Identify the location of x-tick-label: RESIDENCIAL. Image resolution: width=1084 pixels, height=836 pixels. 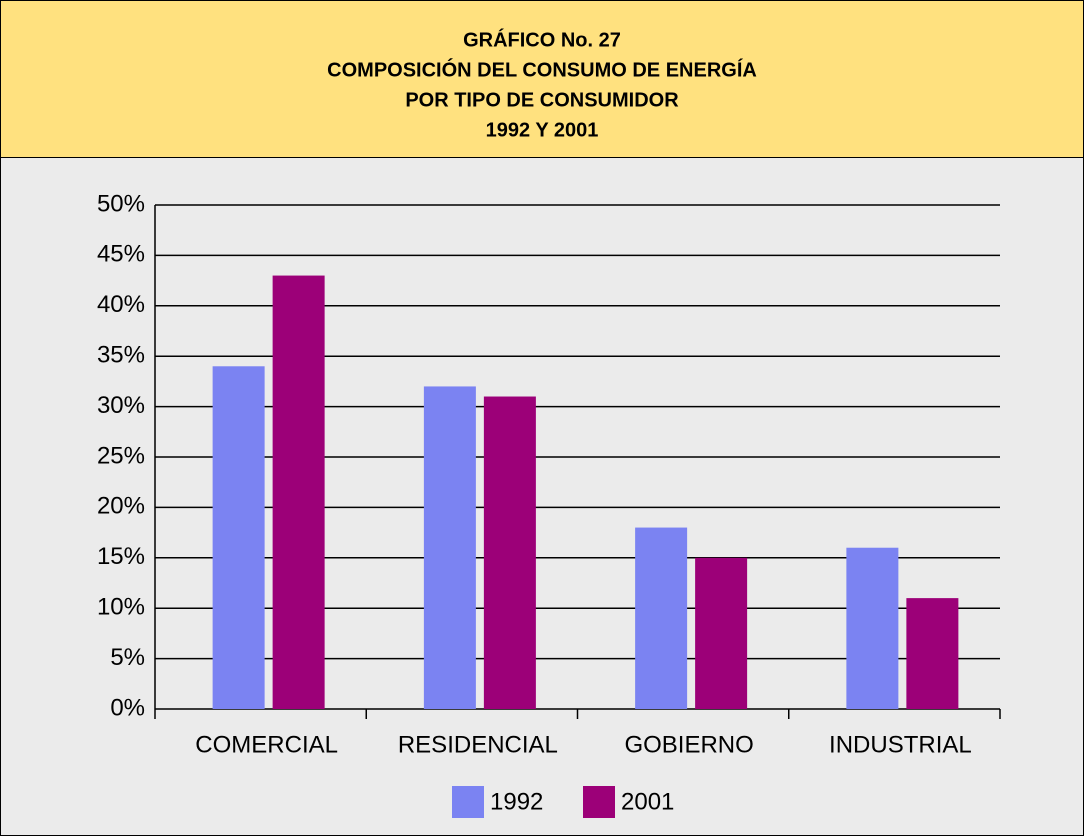
(478, 744).